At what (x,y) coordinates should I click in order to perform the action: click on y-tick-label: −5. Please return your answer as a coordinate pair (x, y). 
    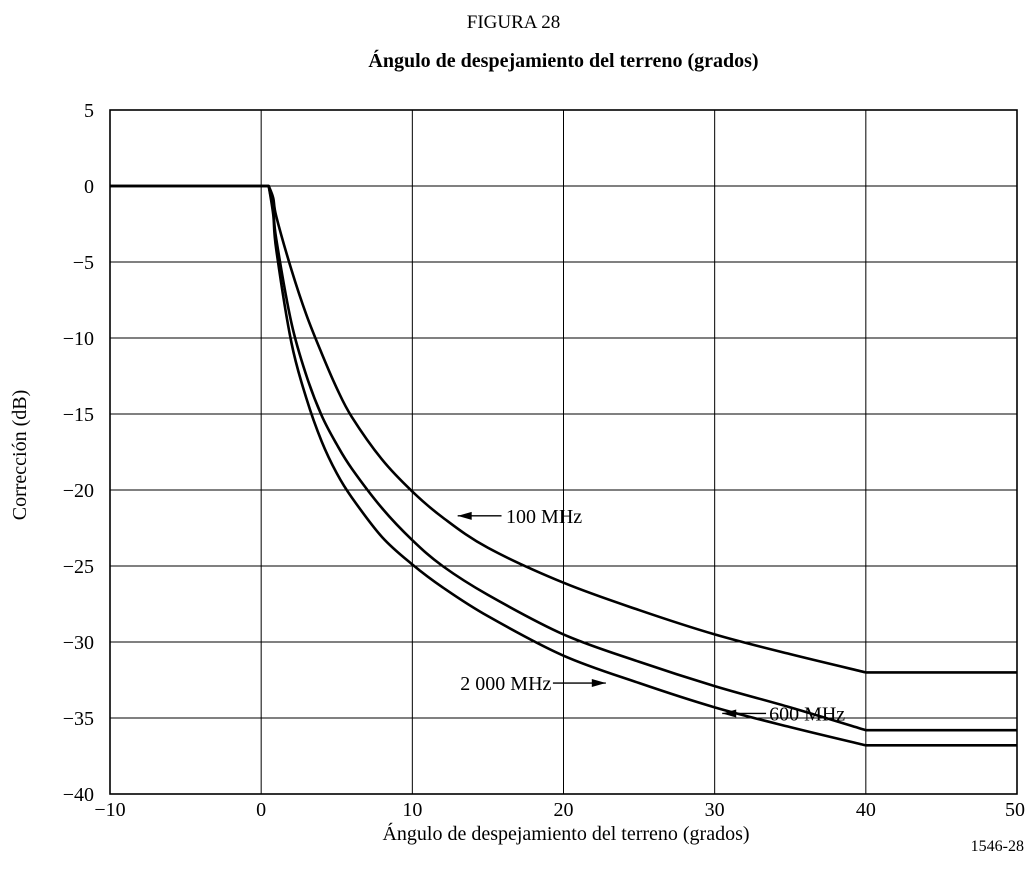
    Looking at the image, I should click on (83, 263).